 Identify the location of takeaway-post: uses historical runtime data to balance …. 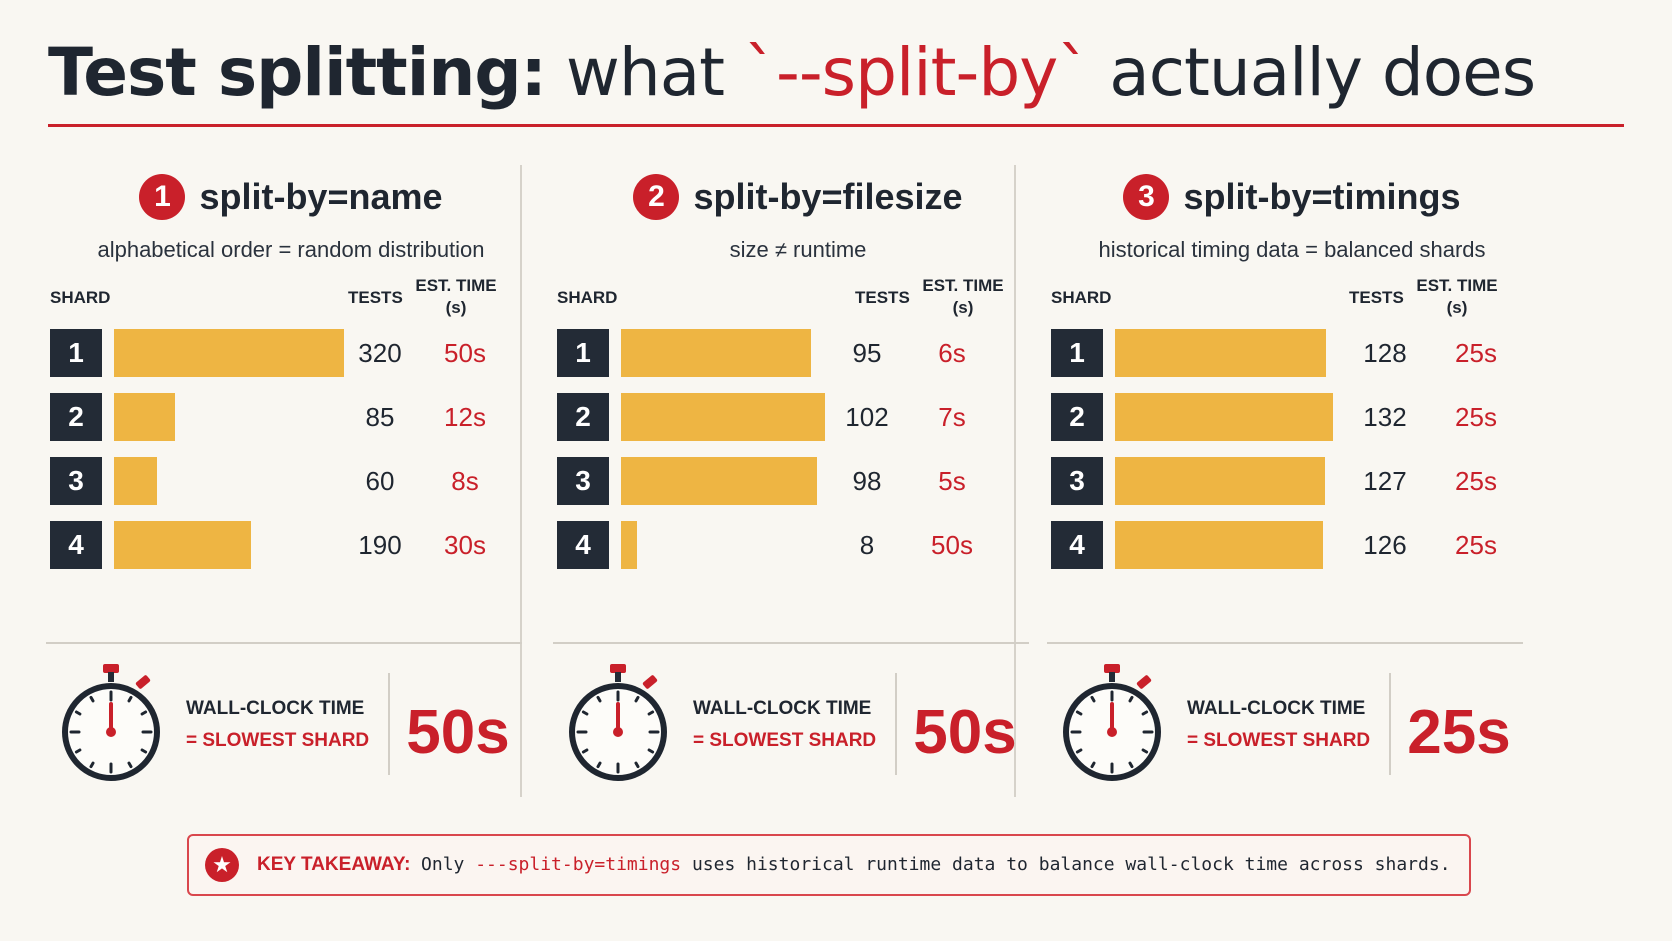
(1066, 864).